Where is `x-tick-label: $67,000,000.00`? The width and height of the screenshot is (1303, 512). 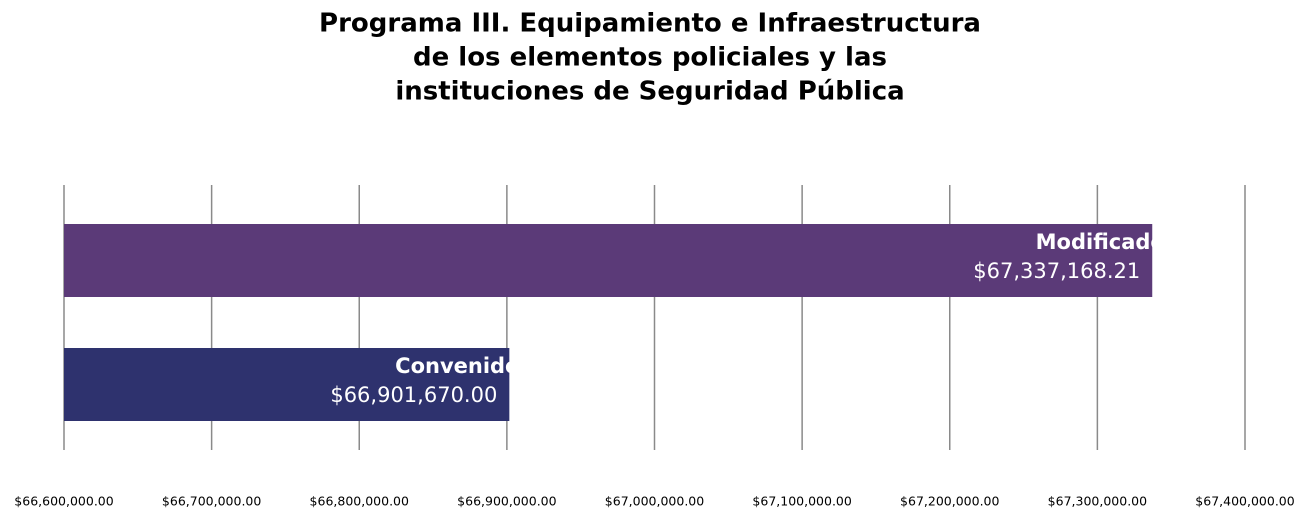 x-tick-label: $67,000,000.00 is located at coordinates (654, 501).